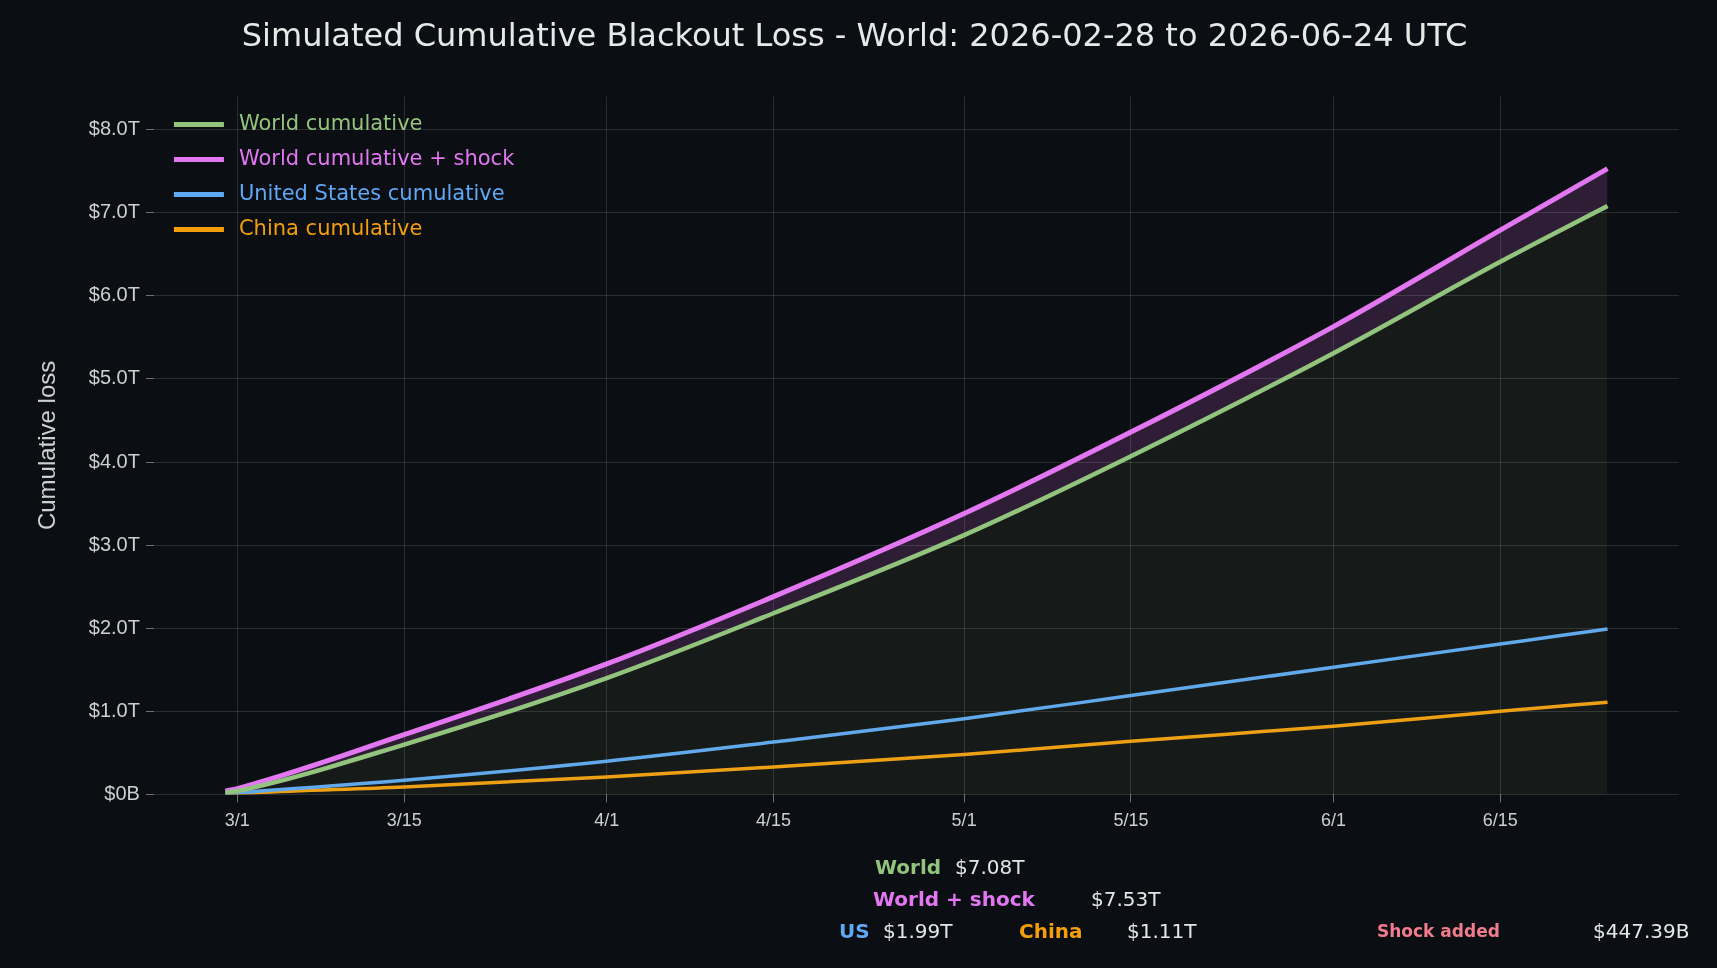 Image resolution: width=1717 pixels, height=968 pixels. What do you see at coordinates (114, 128) in the screenshot?
I see `y-tick-label: $8.0T` at bounding box center [114, 128].